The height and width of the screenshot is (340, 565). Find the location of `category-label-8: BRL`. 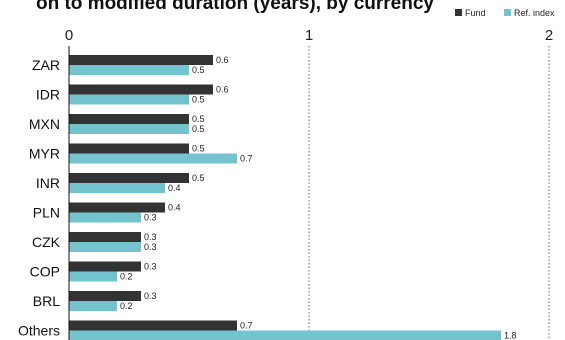

category-label-8: BRL is located at coordinates (46, 301).